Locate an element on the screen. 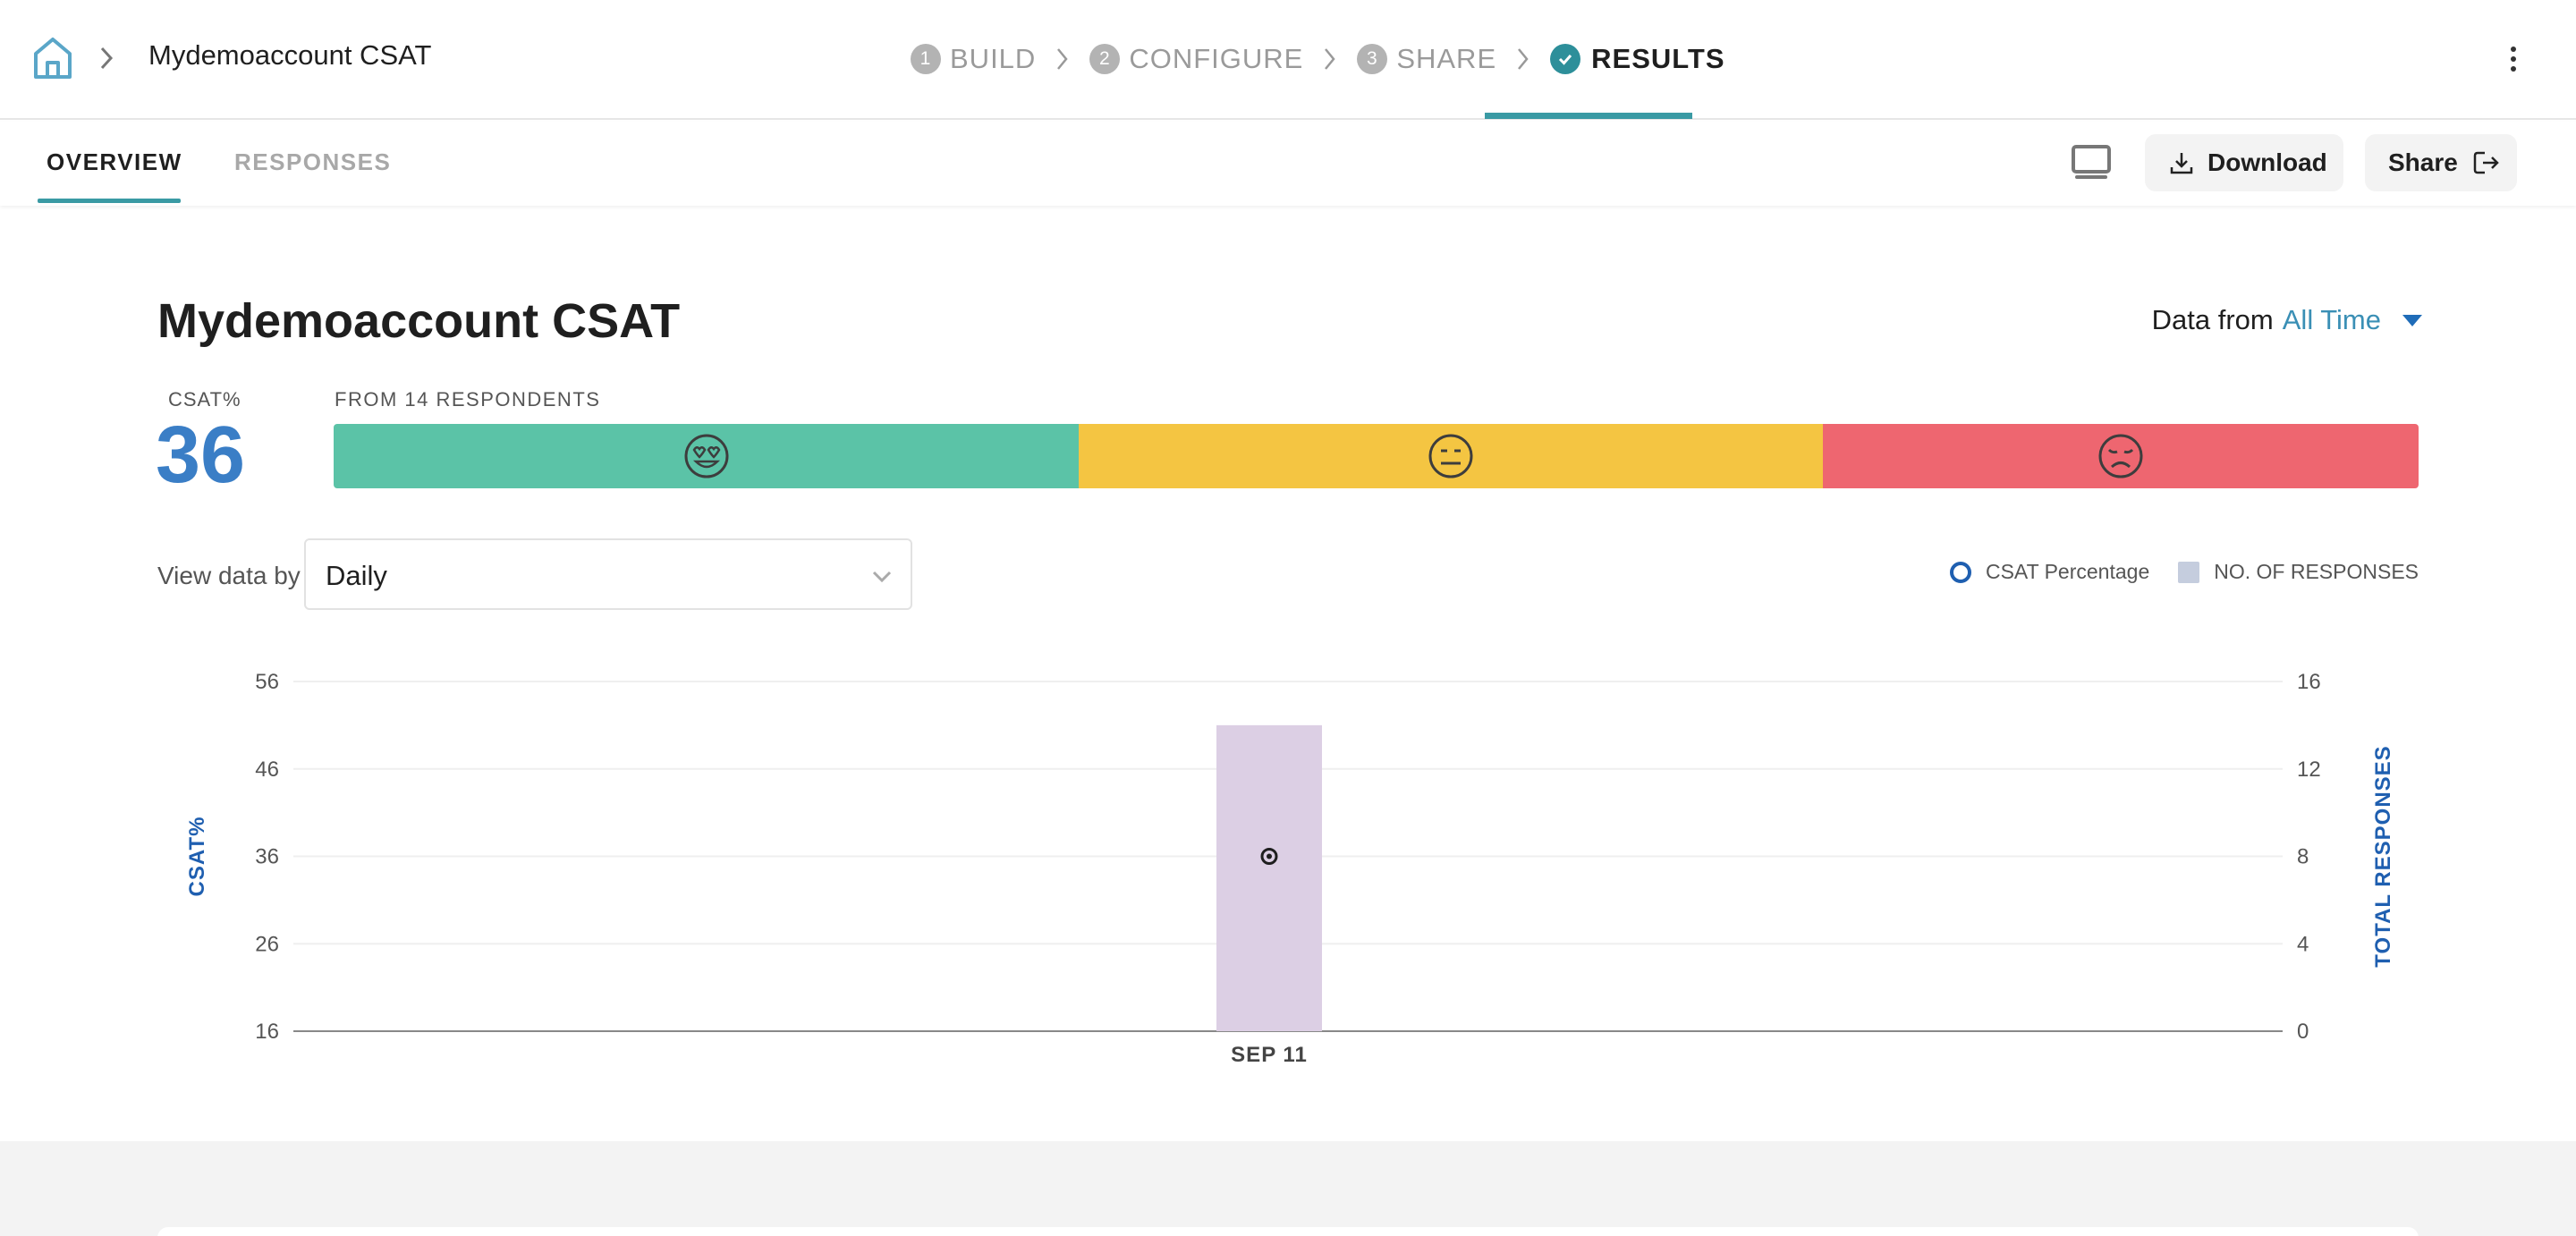 The height and width of the screenshot is (1236, 2576). page-footer-band is located at coordinates (1288, 1188).